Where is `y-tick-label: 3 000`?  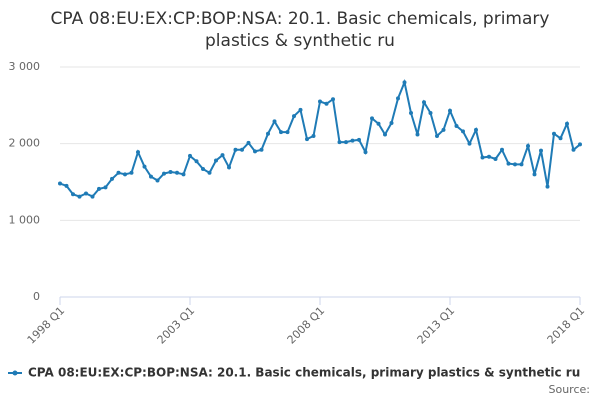 y-tick-label: 3 000 is located at coordinates (25, 66).